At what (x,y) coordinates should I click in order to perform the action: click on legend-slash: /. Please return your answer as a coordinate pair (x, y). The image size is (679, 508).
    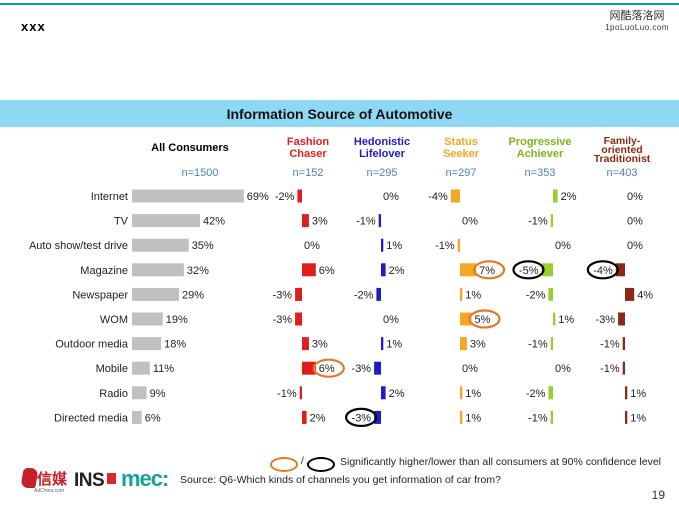
    Looking at the image, I should click on (302, 461).